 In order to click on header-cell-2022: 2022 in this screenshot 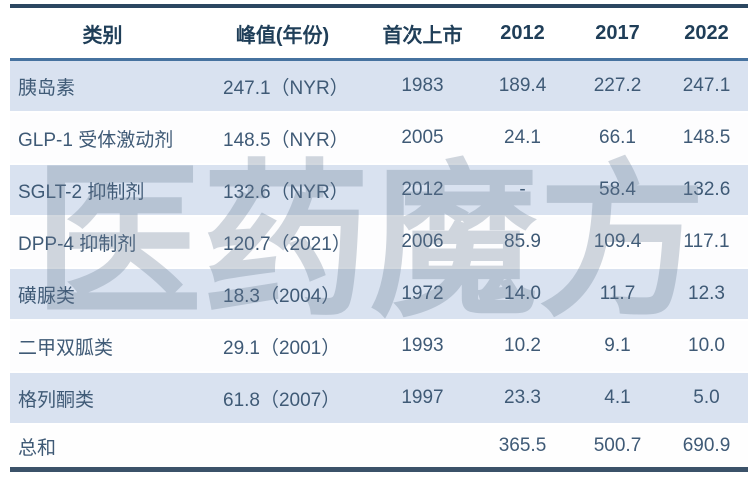, I will do `click(706, 33)`.